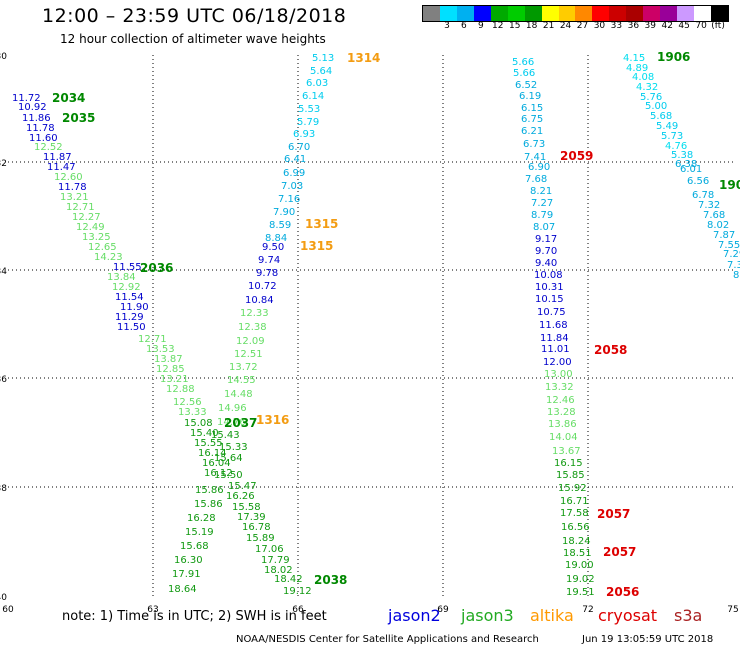 The height and width of the screenshot is (650, 740). Describe the element at coordinates (90, 227) in the screenshot. I see `wave-height-value: 12.49` at that location.